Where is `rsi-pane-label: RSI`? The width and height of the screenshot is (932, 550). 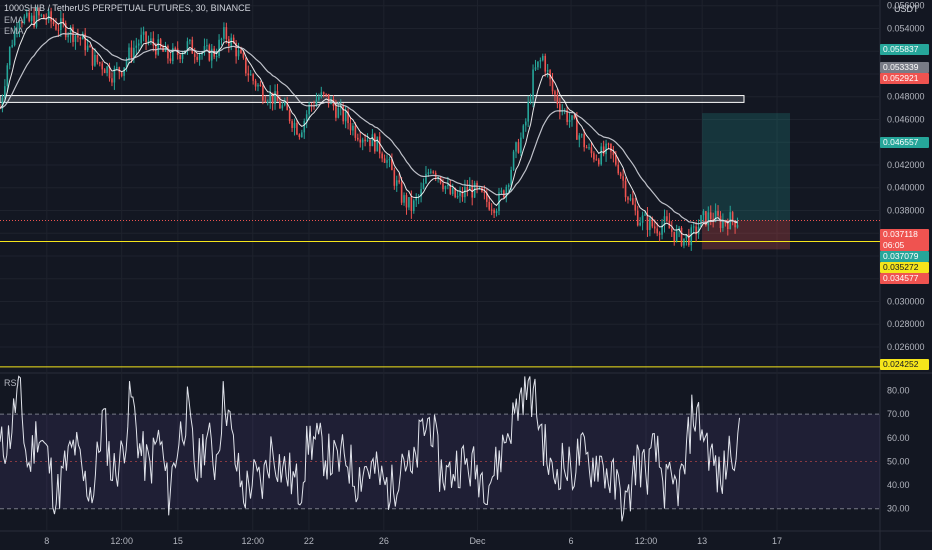 rsi-pane-label: RSI is located at coordinates (12, 383).